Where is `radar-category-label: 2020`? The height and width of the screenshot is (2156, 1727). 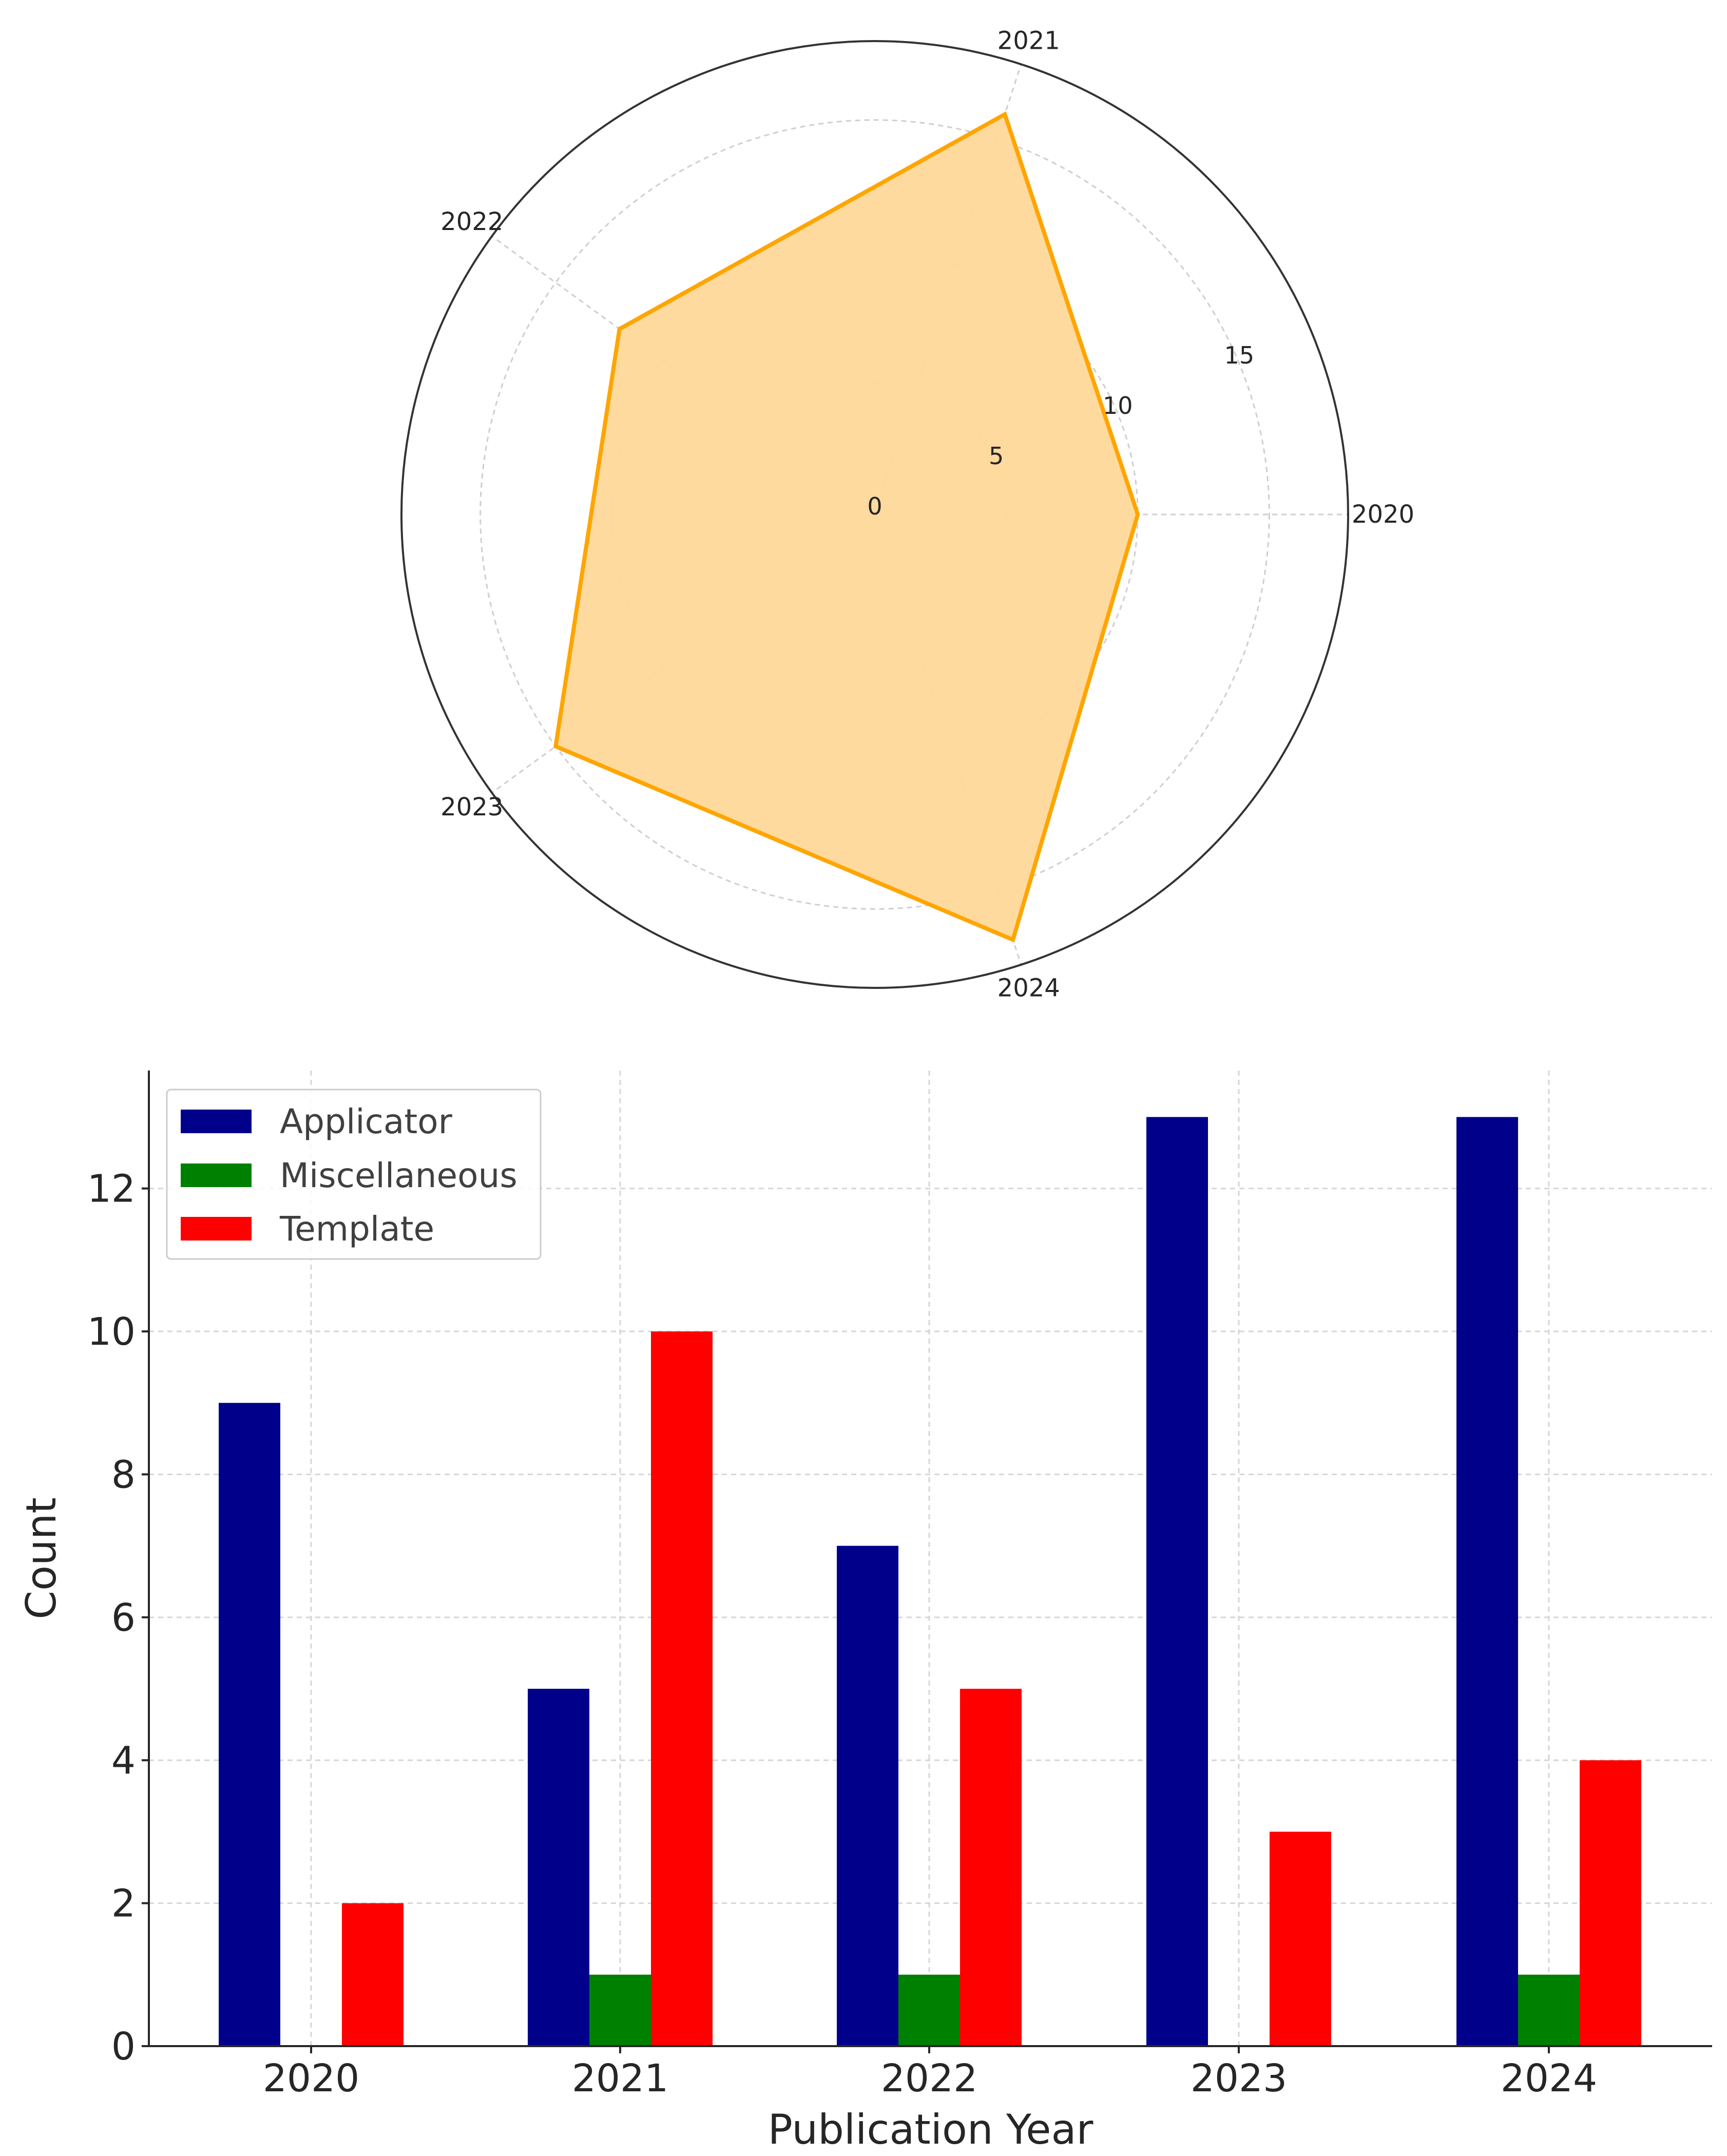
radar-category-label: 2020 is located at coordinates (1383, 514).